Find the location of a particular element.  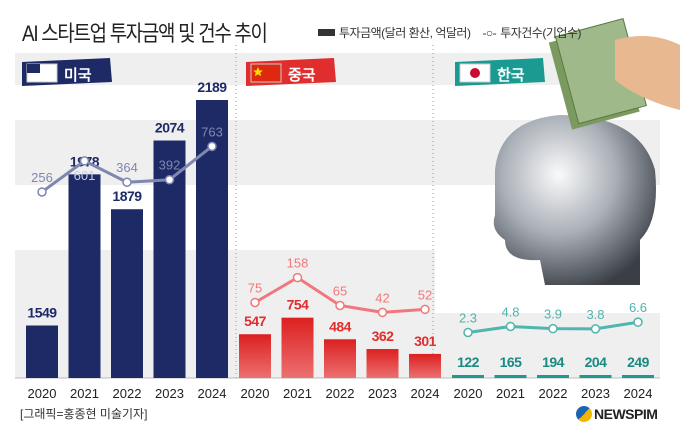

count-value-label: 158 is located at coordinates (298, 263).